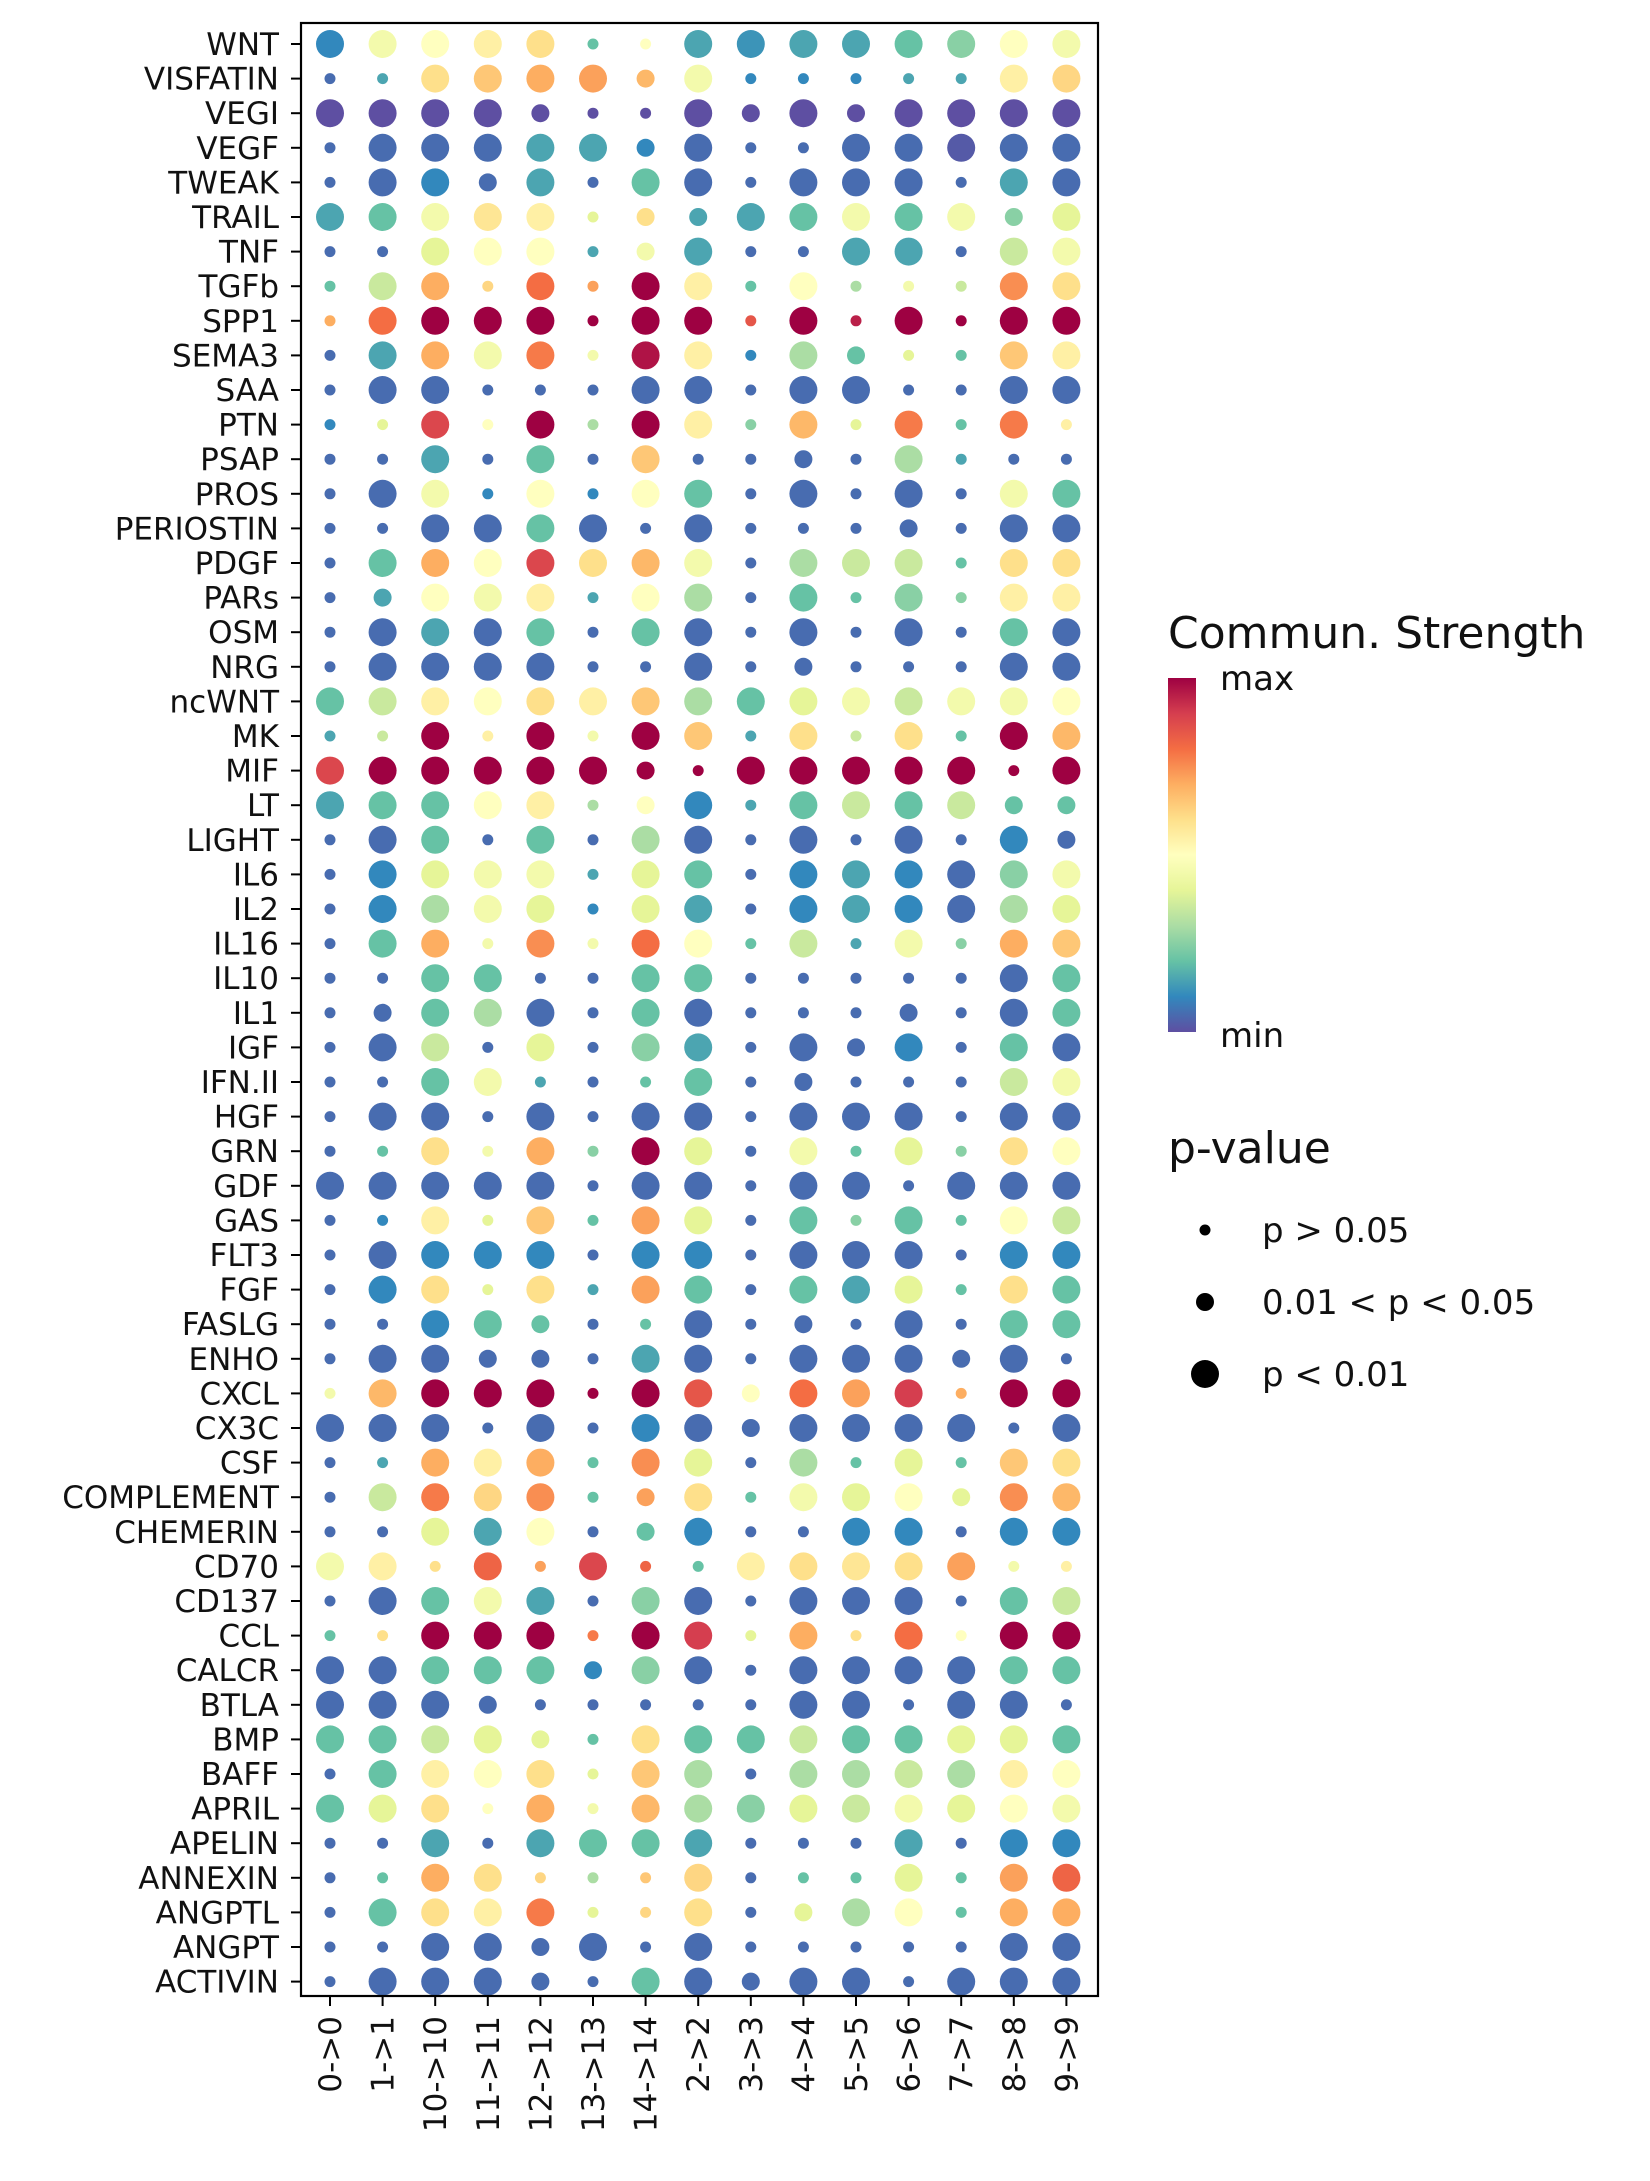 The height and width of the screenshot is (2181, 1650). I want to click on size-legend-label: p > 0.05, so click(1335, 1231).